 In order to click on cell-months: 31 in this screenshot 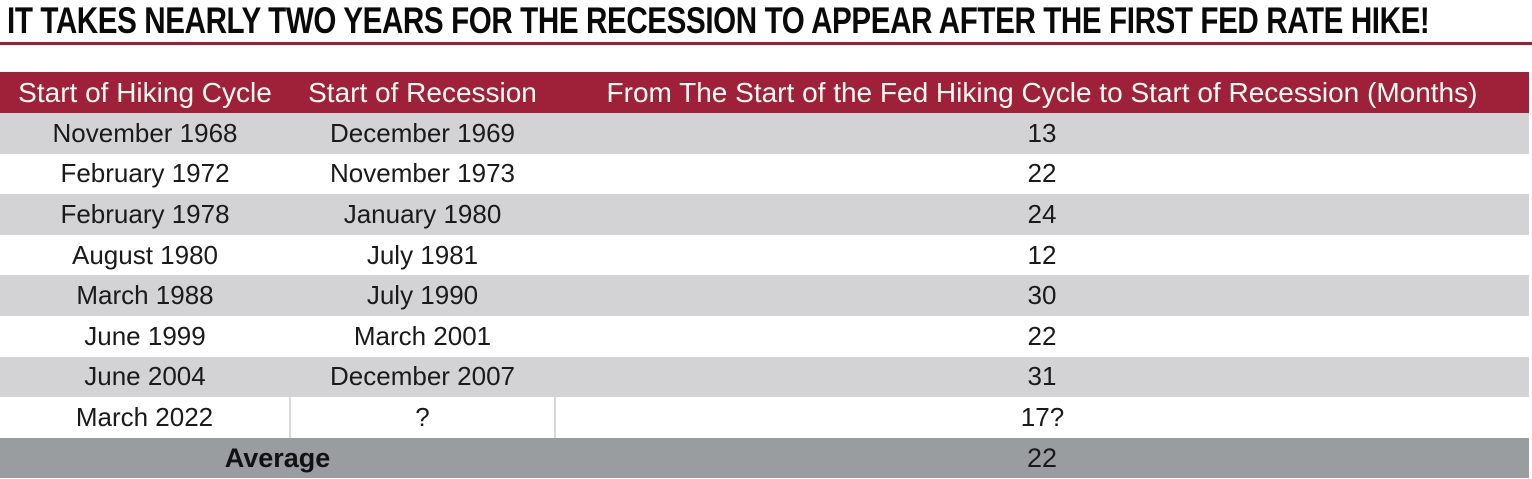, I will do `click(1042, 377)`.